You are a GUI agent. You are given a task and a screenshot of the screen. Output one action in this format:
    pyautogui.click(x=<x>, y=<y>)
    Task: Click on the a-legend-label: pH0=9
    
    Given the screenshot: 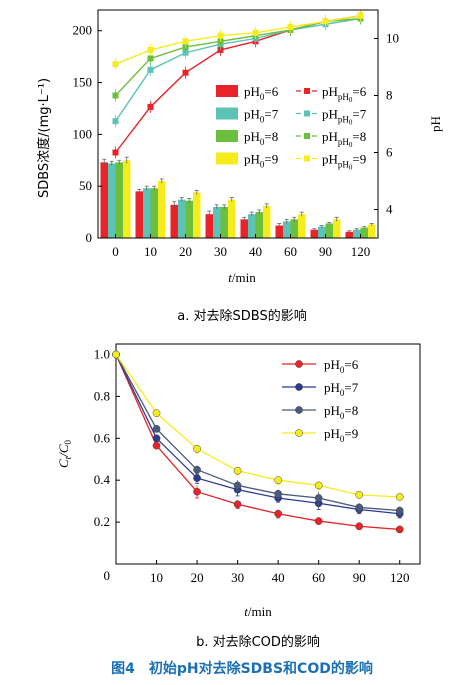 What is the action you would take?
    pyautogui.click(x=261, y=161)
    